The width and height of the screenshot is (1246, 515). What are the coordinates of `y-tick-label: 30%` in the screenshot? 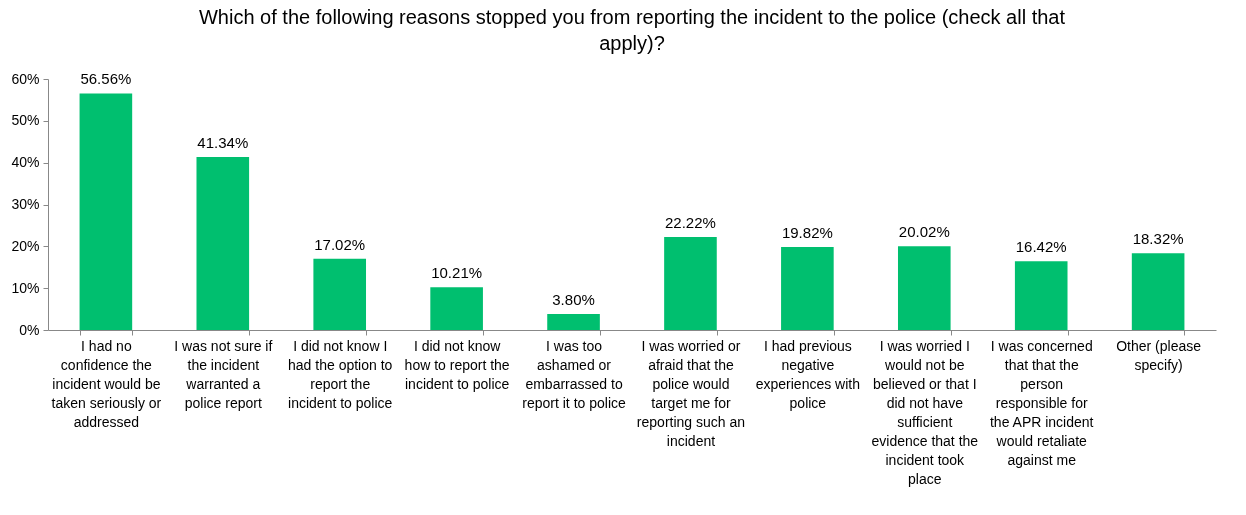 It's located at (25, 204).